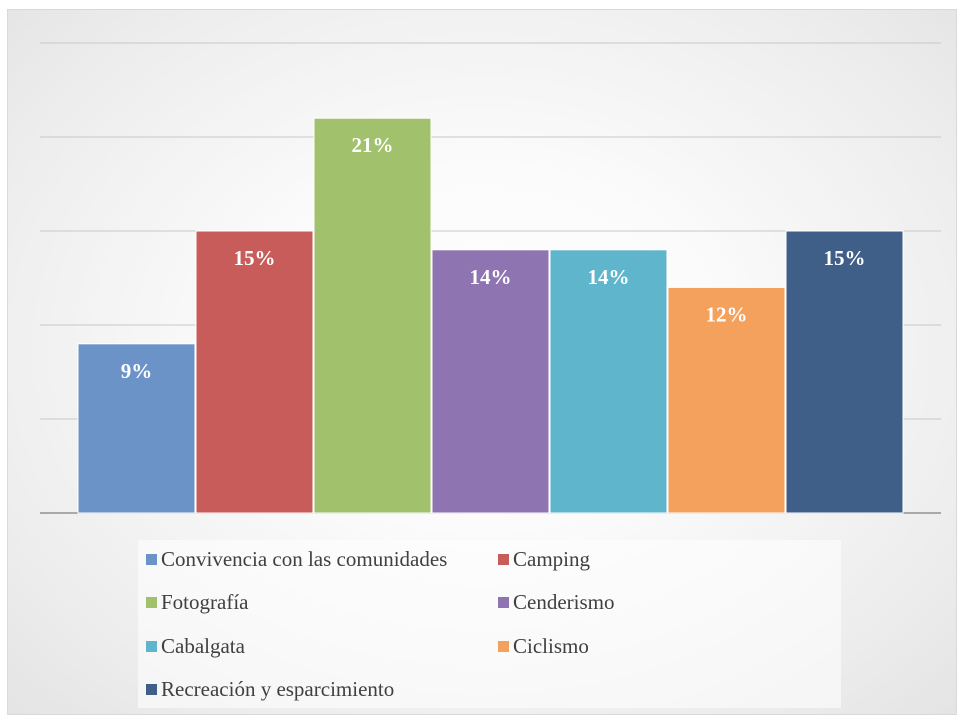 The image size is (957, 715). What do you see at coordinates (278, 689) in the screenshot?
I see `legend-label: Recreación y esparcimiento` at bounding box center [278, 689].